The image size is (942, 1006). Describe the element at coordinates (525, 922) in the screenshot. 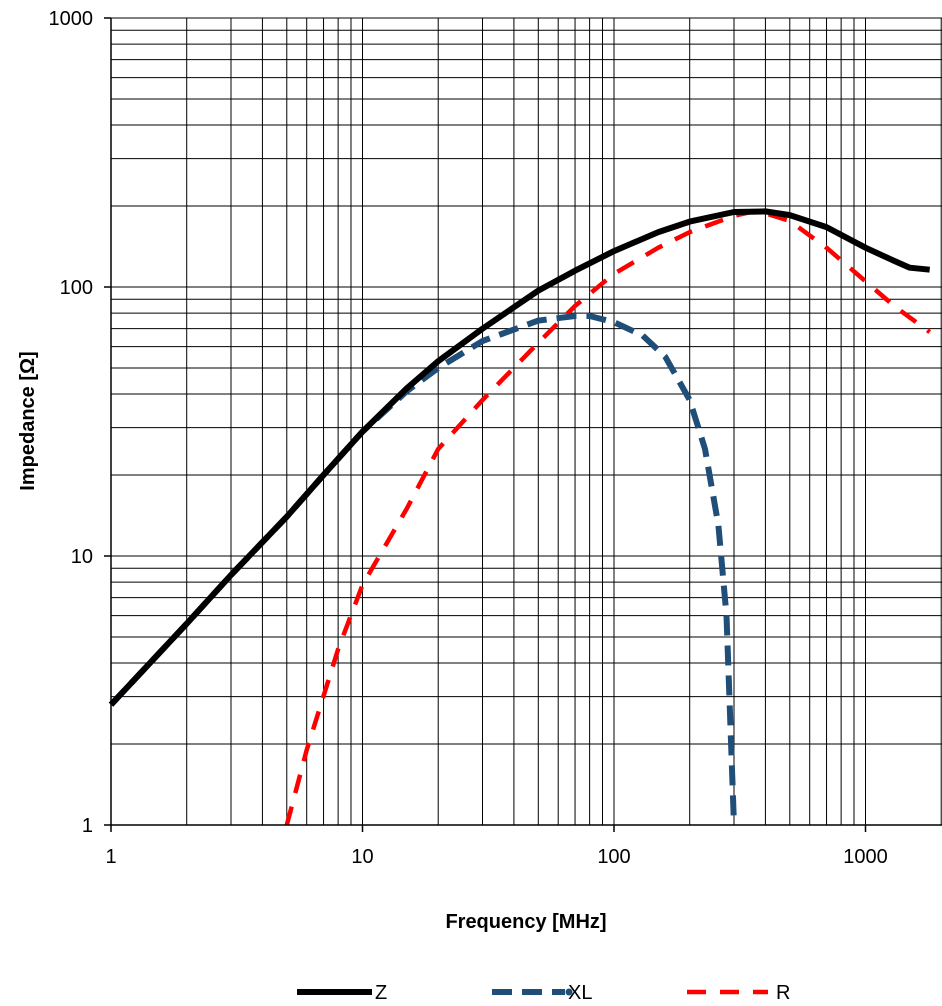

I see `x-axis-title: Frequency [MHz]` at that location.